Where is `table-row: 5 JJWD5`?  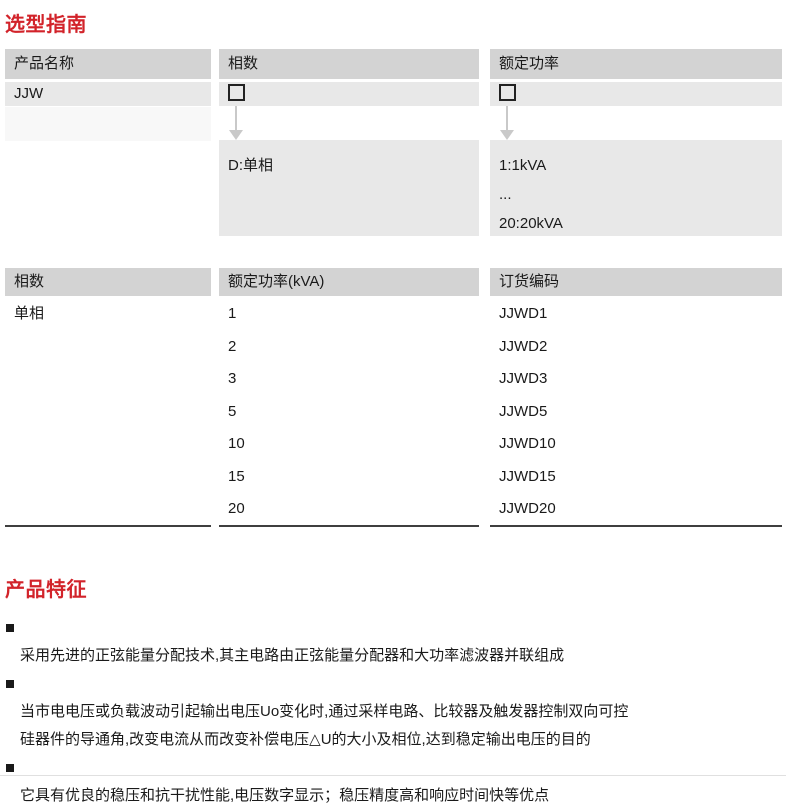 table-row: 5 JJWD5 is located at coordinates (393, 412).